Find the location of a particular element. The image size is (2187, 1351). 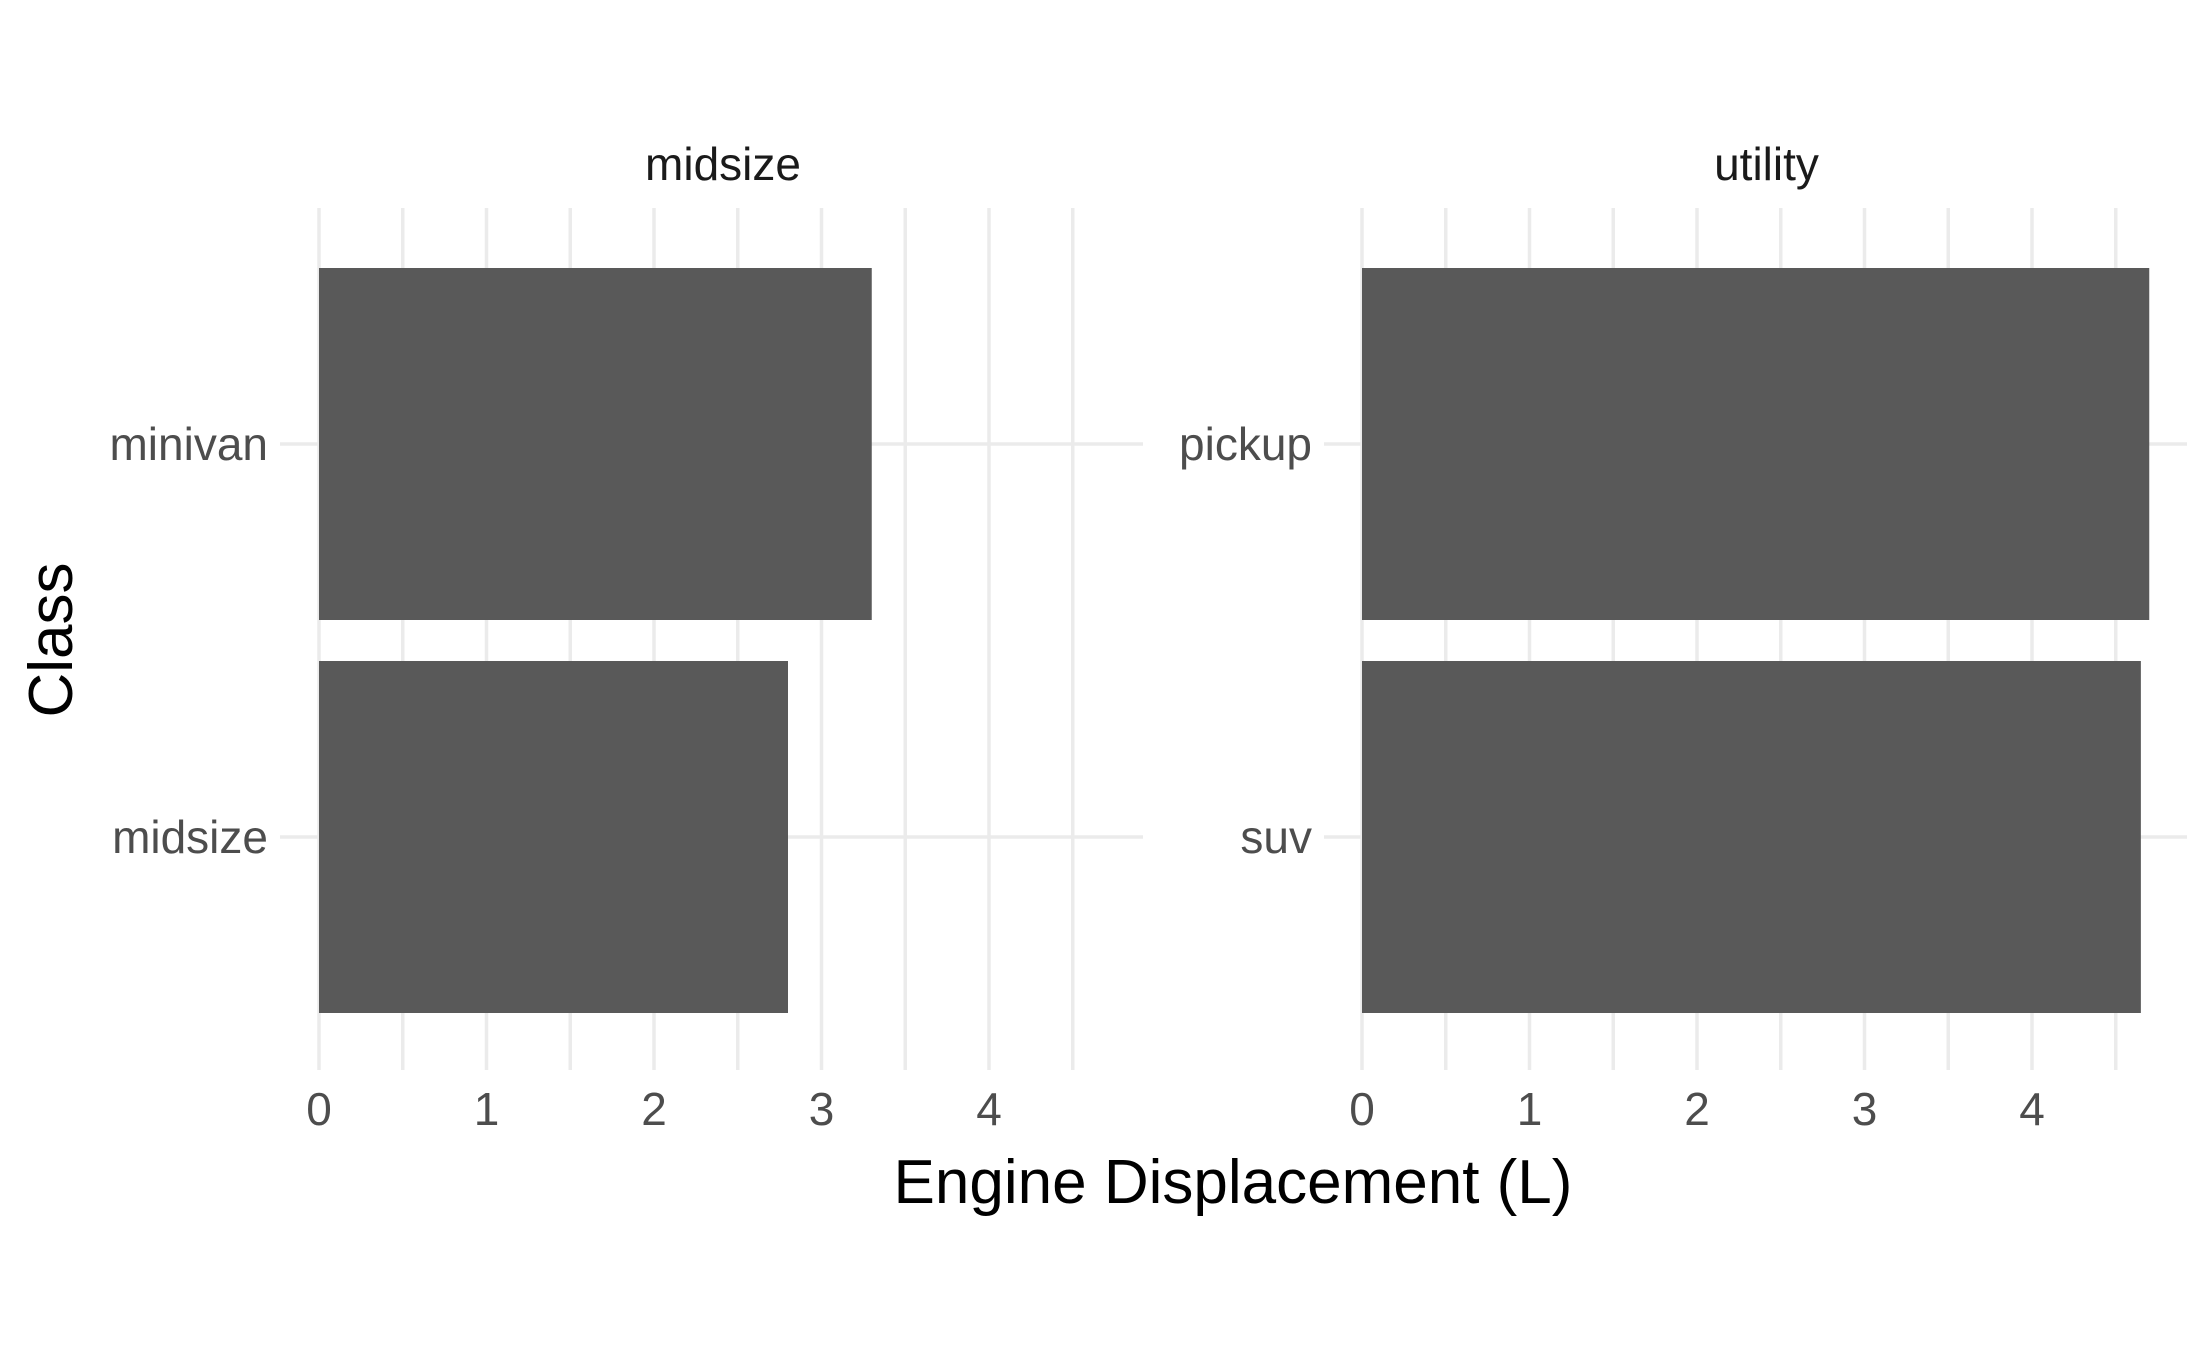

bar-minivan is located at coordinates (595, 444).